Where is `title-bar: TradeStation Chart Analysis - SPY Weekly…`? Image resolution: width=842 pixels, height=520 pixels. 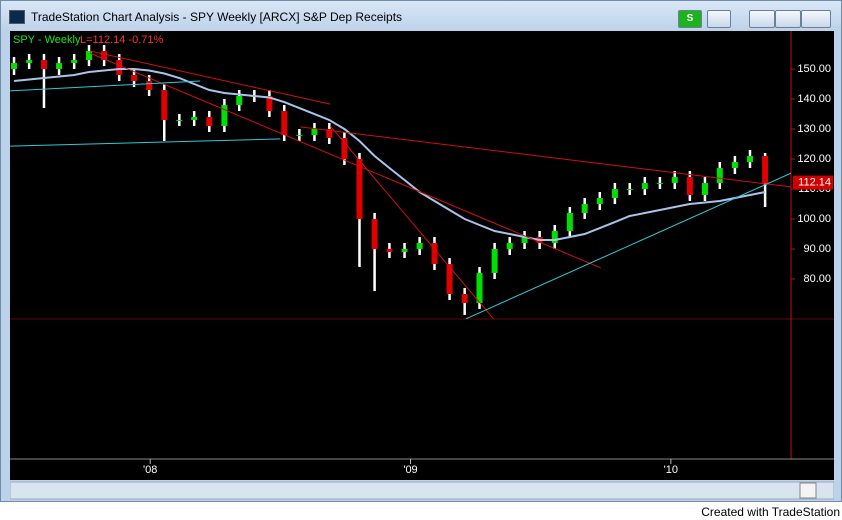 title-bar: TradeStation Chart Analysis - SPY Weekly… is located at coordinates (421, 16).